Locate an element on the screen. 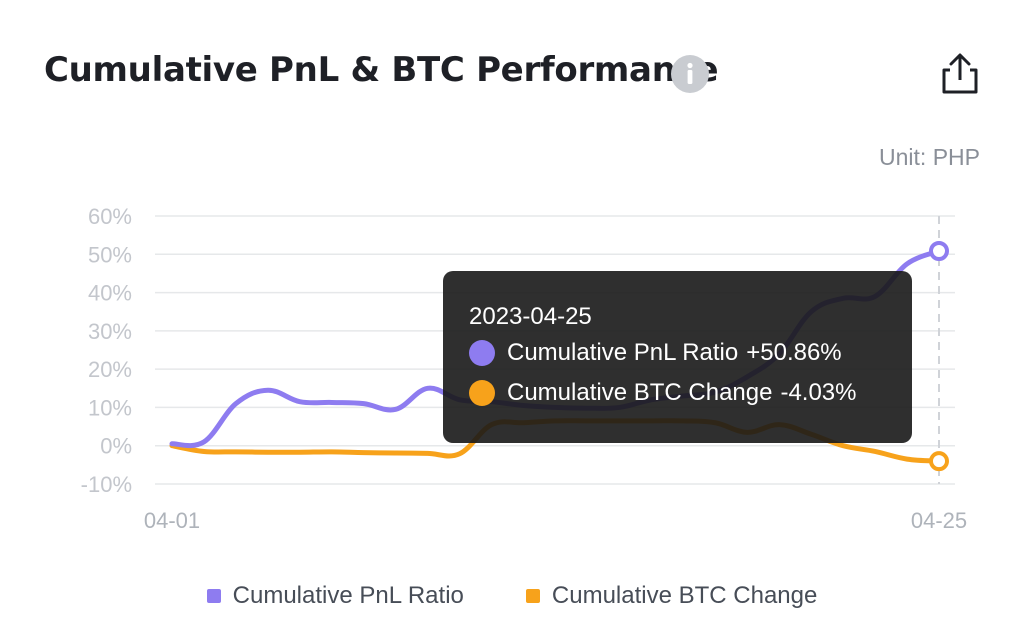 The image size is (1024, 636). pnl-dot is located at coordinates (482, 353).